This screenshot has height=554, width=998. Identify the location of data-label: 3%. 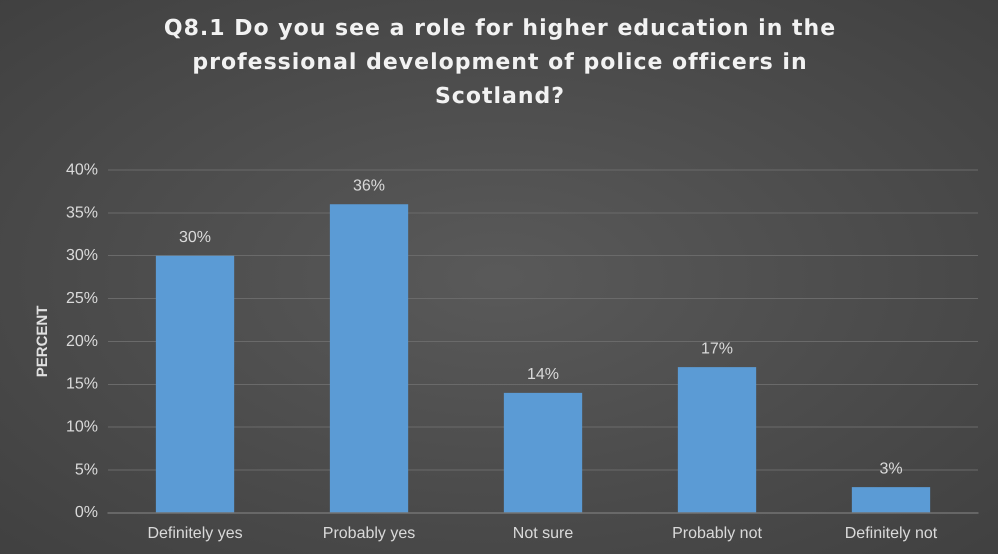
(891, 469).